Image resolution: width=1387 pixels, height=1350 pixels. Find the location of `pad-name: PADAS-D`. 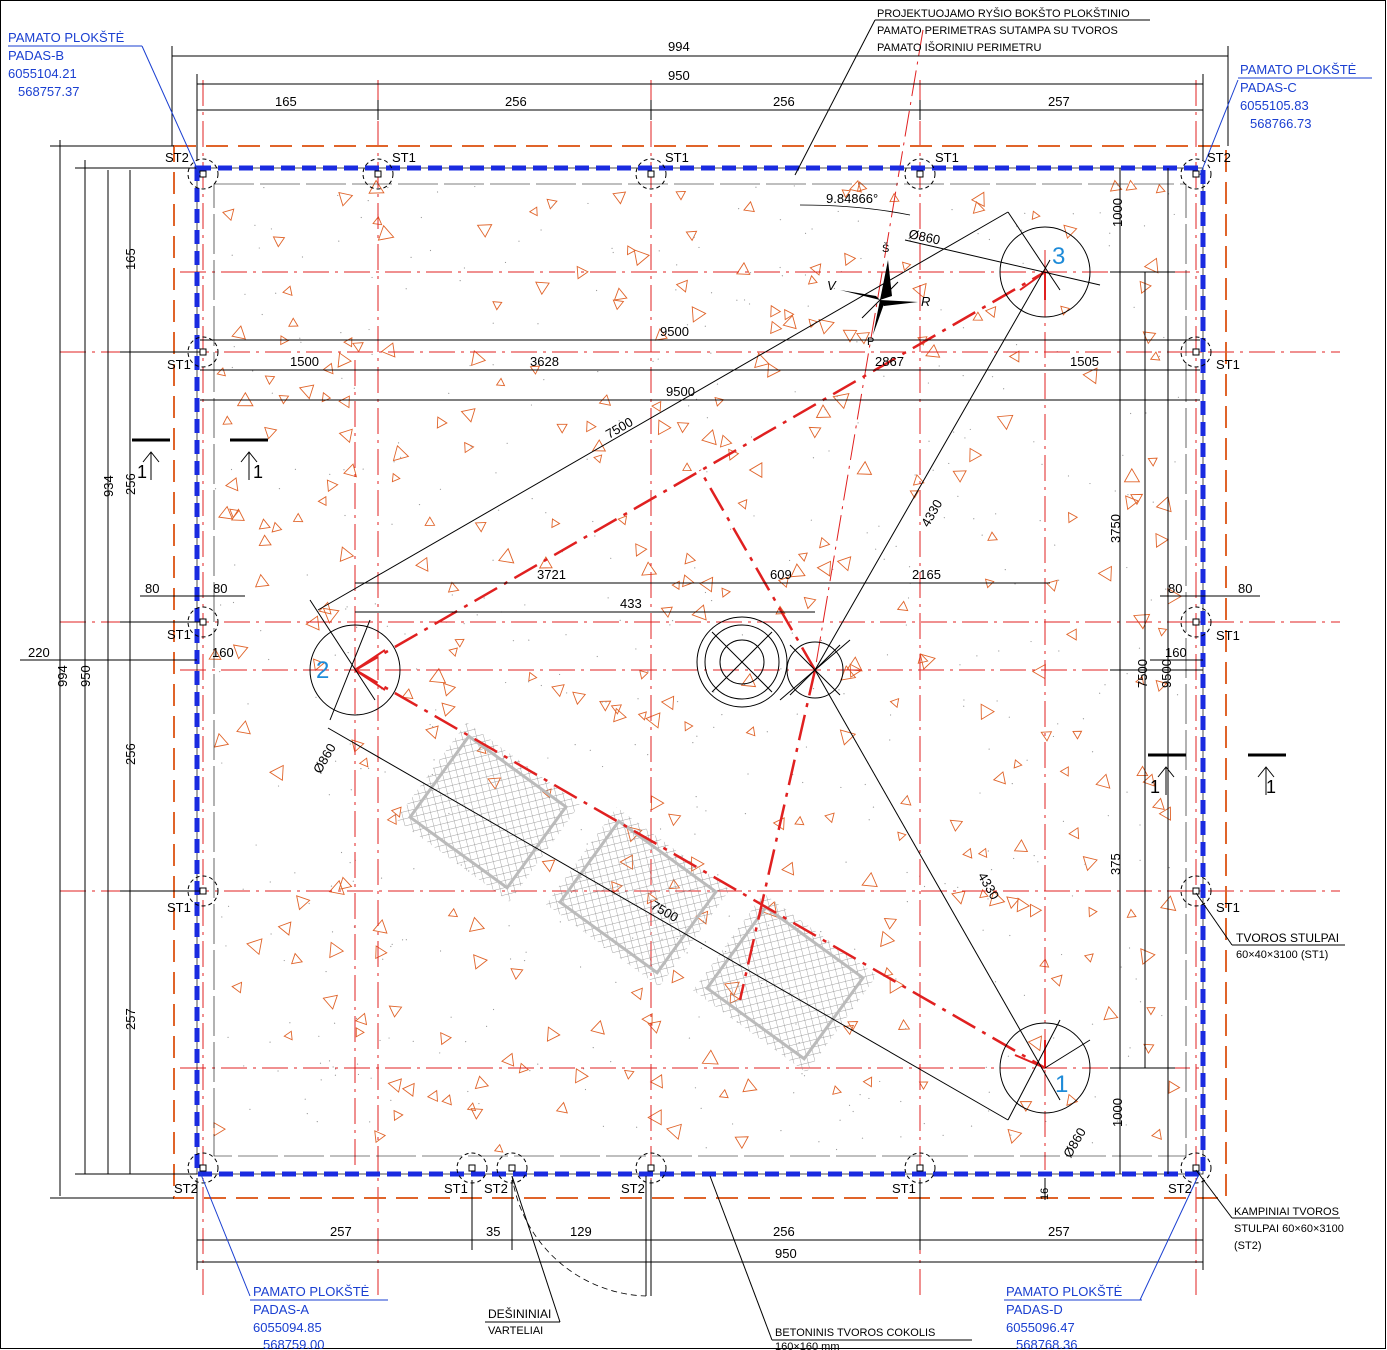

pad-name: PADAS-D is located at coordinates (1034, 1309).